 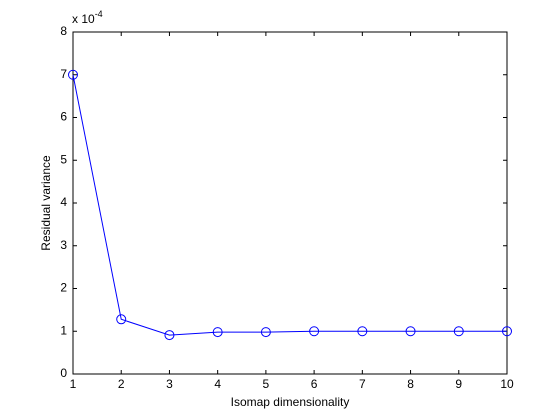 I want to click on x-tick-label: 8, so click(x=410, y=384).